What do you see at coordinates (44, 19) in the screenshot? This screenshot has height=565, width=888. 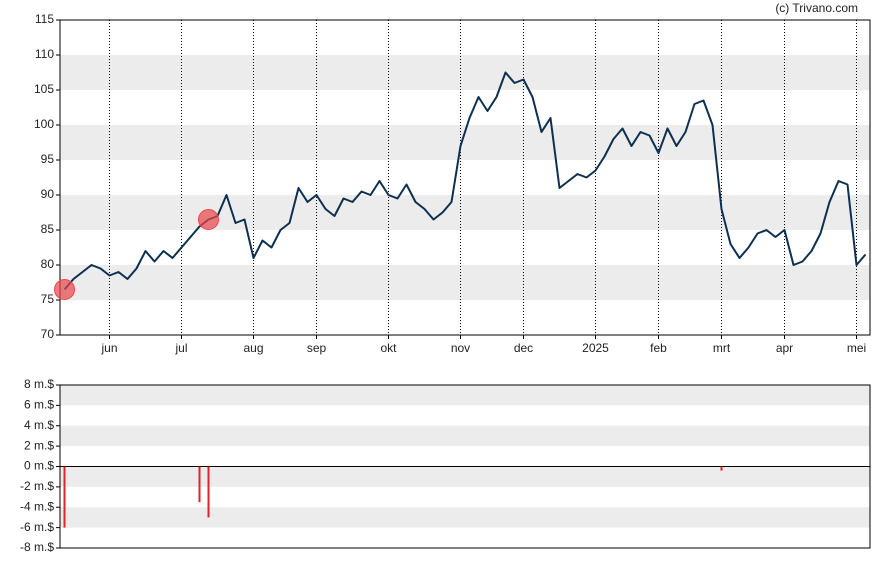 I see `y-tick-label: 115` at bounding box center [44, 19].